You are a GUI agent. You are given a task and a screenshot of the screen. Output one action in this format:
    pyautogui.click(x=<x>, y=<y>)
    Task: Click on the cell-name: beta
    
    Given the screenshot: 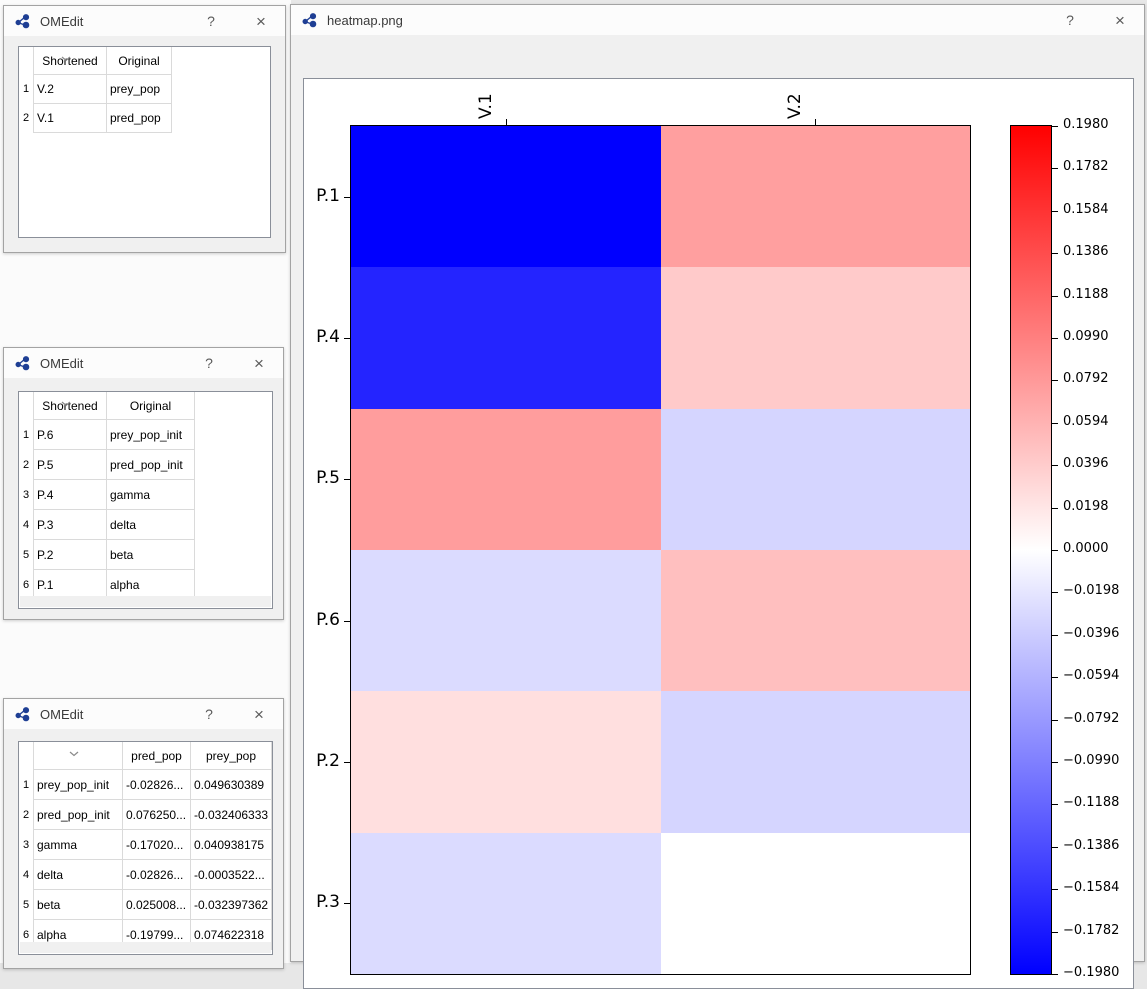 What is the action you would take?
    pyautogui.click(x=78, y=904)
    